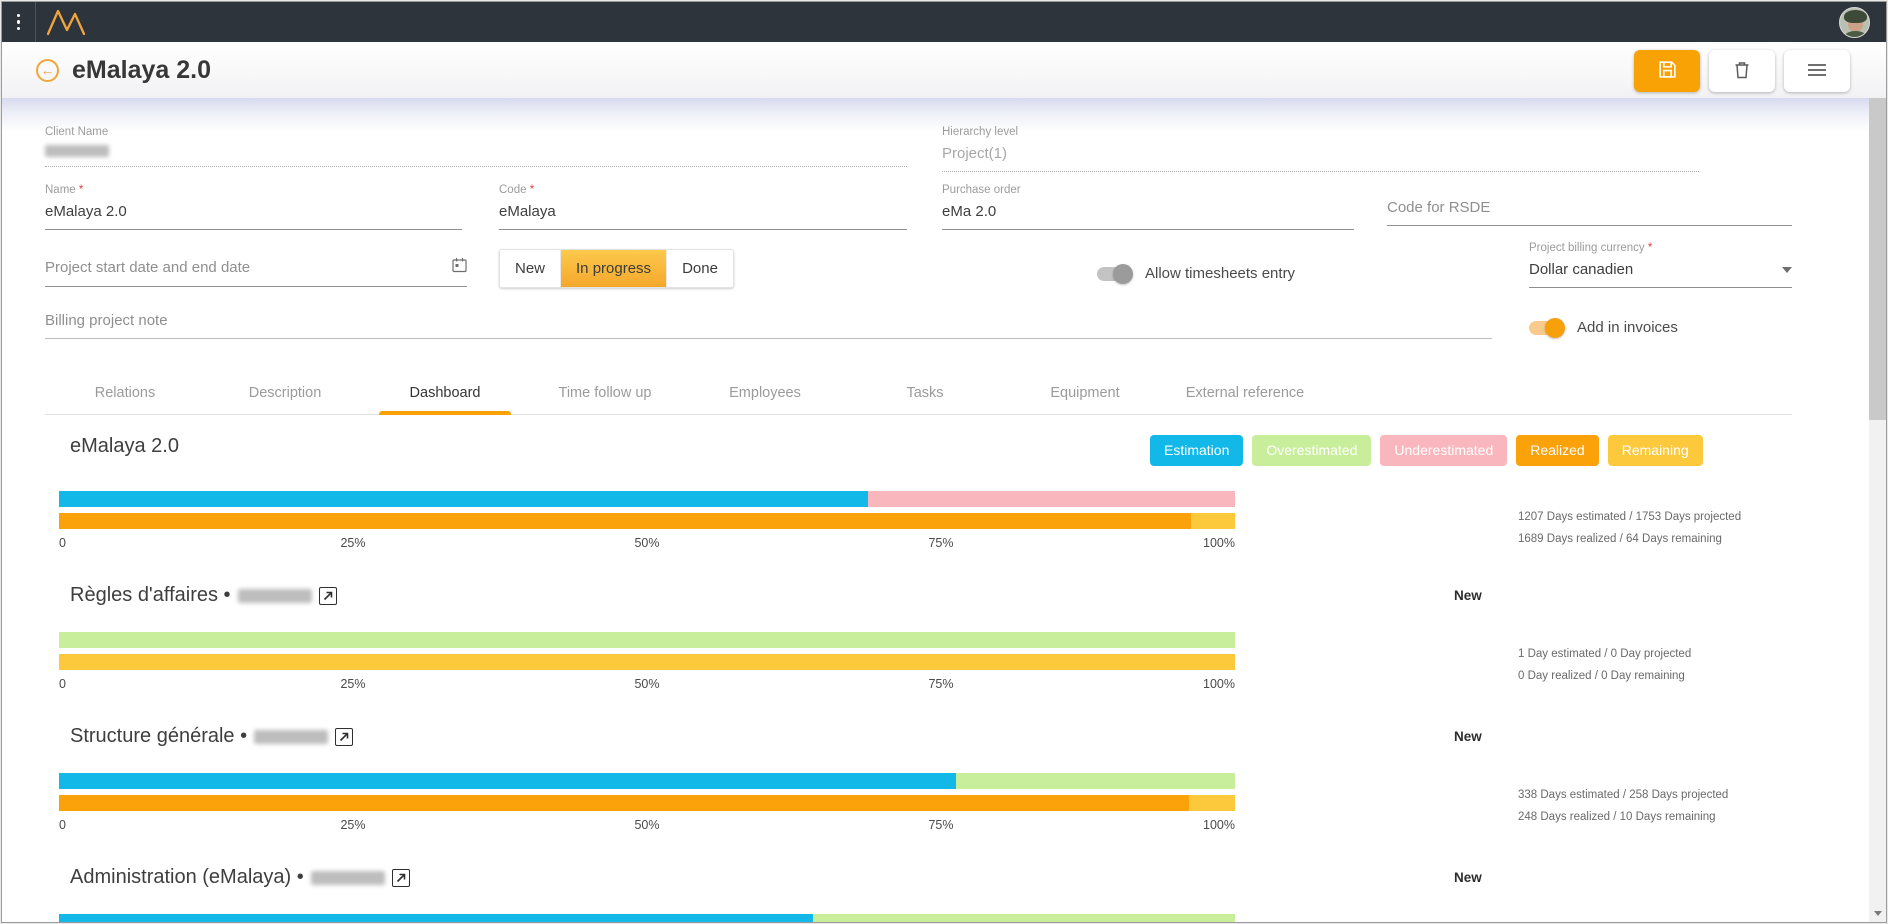 The height and width of the screenshot is (924, 1888). I want to click on tab-tasks: Tasks, so click(925, 393).